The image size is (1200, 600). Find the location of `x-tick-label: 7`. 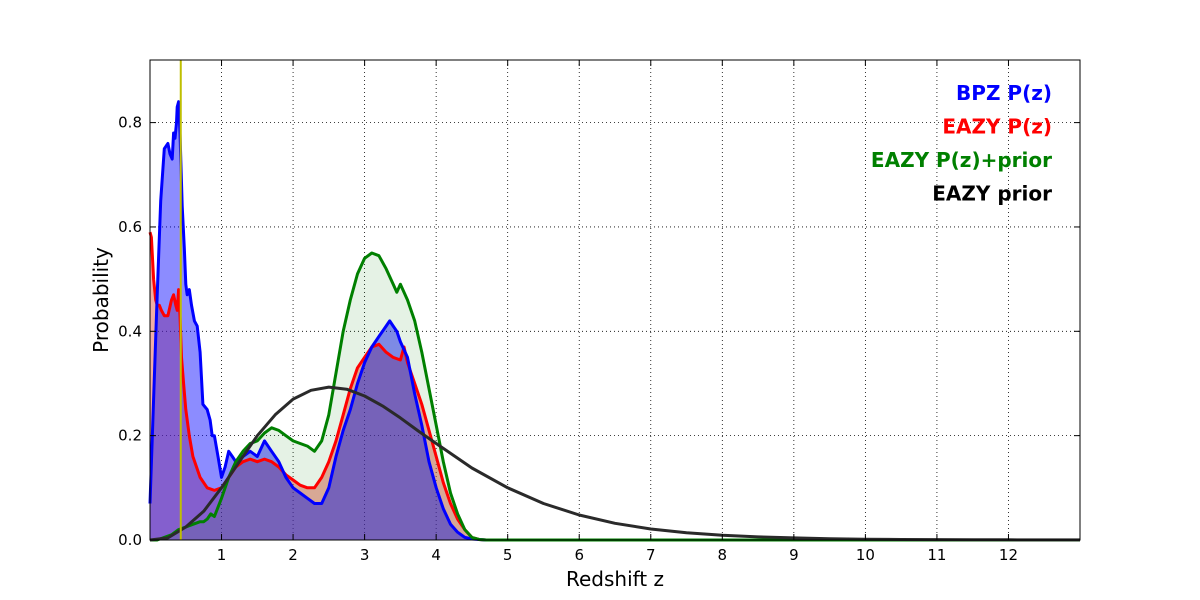

x-tick-label: 7 is located at coordinates (651, 555).